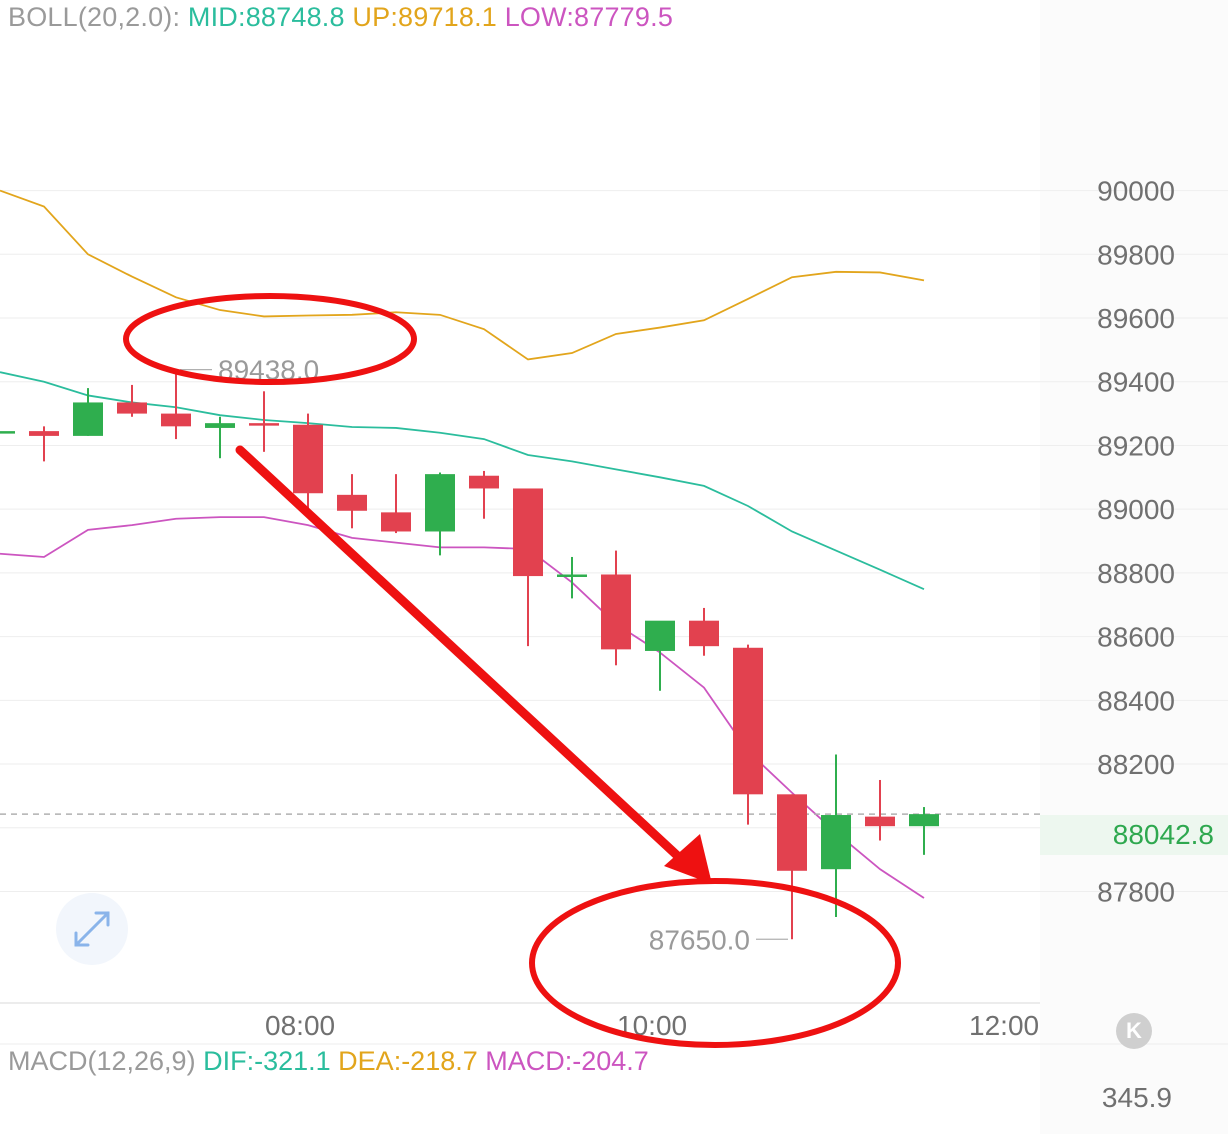 The width and height of the screenshot is (1228, 1134). What do you see at coordinates (267, 1061) in the screenshot?
I see `macd-dif-value: DIF:-321.1` at bounding box center [267, 1061].